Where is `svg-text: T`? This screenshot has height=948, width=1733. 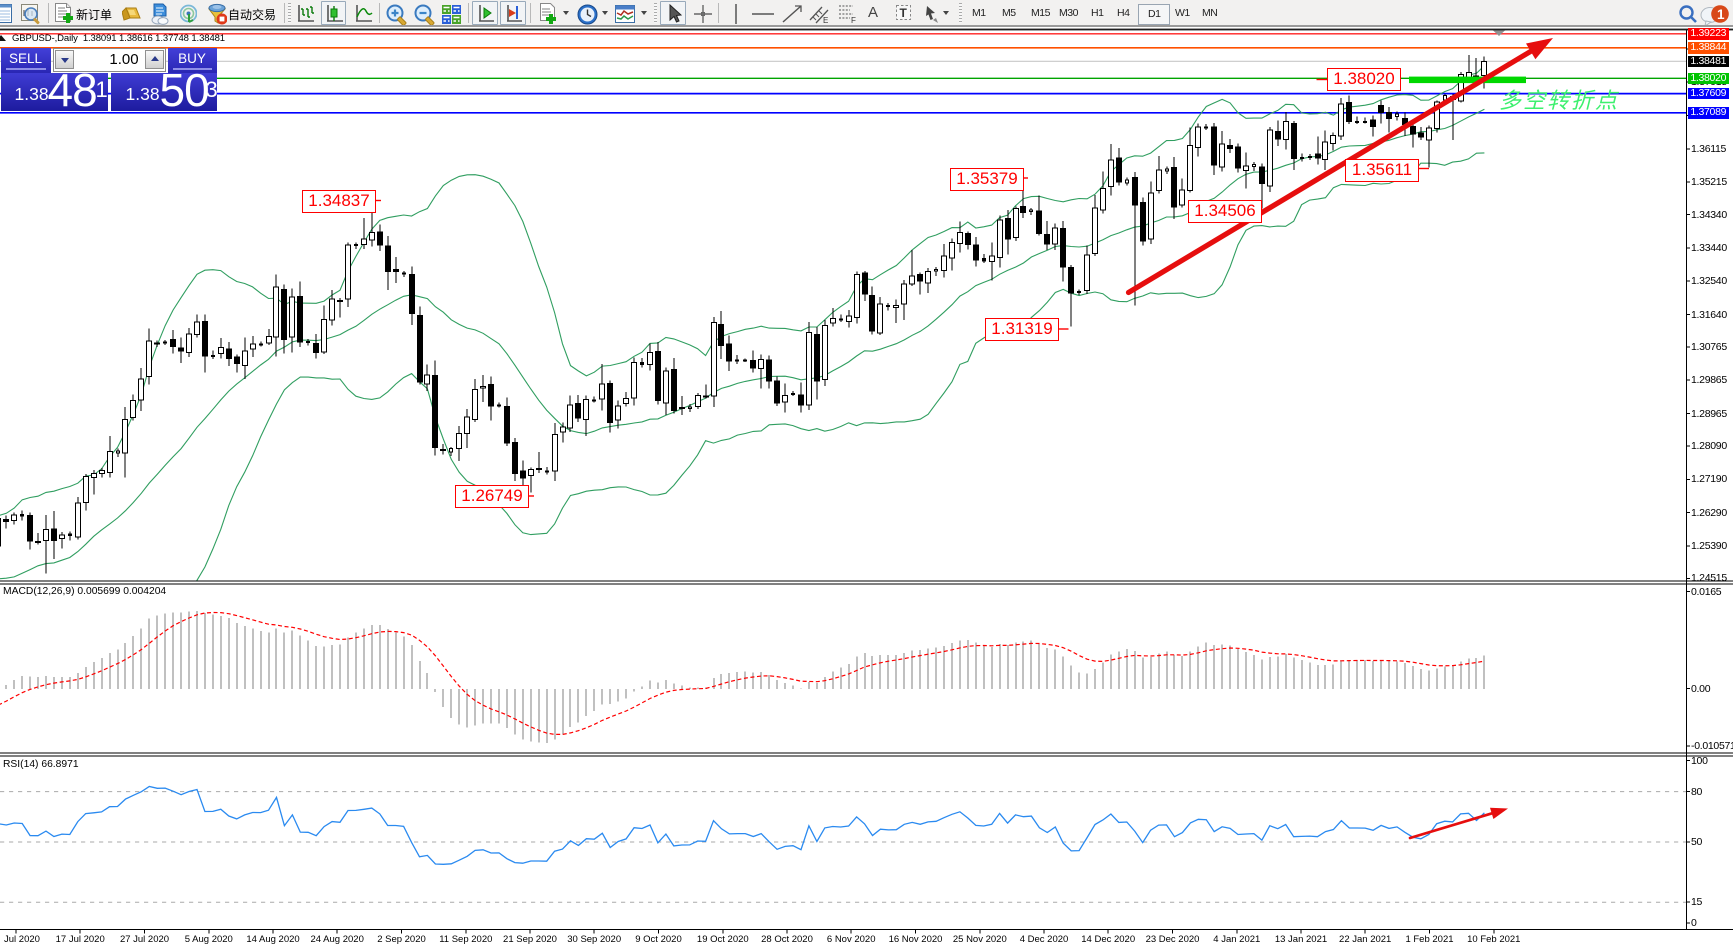 svg-text: T is located at coordinates (904, 13).